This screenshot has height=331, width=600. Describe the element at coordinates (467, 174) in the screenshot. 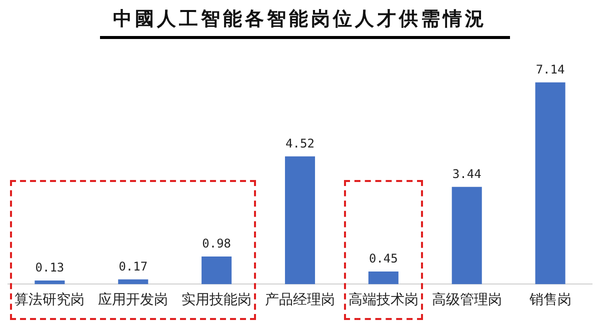

I see `data-label: 3.44` at that location.